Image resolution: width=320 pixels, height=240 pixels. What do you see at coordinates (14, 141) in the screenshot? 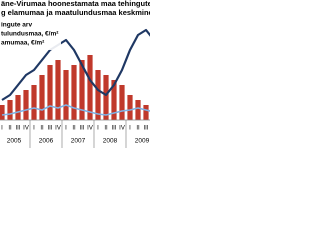
I see `year-label: 2005` at bounding box center [14, 141].